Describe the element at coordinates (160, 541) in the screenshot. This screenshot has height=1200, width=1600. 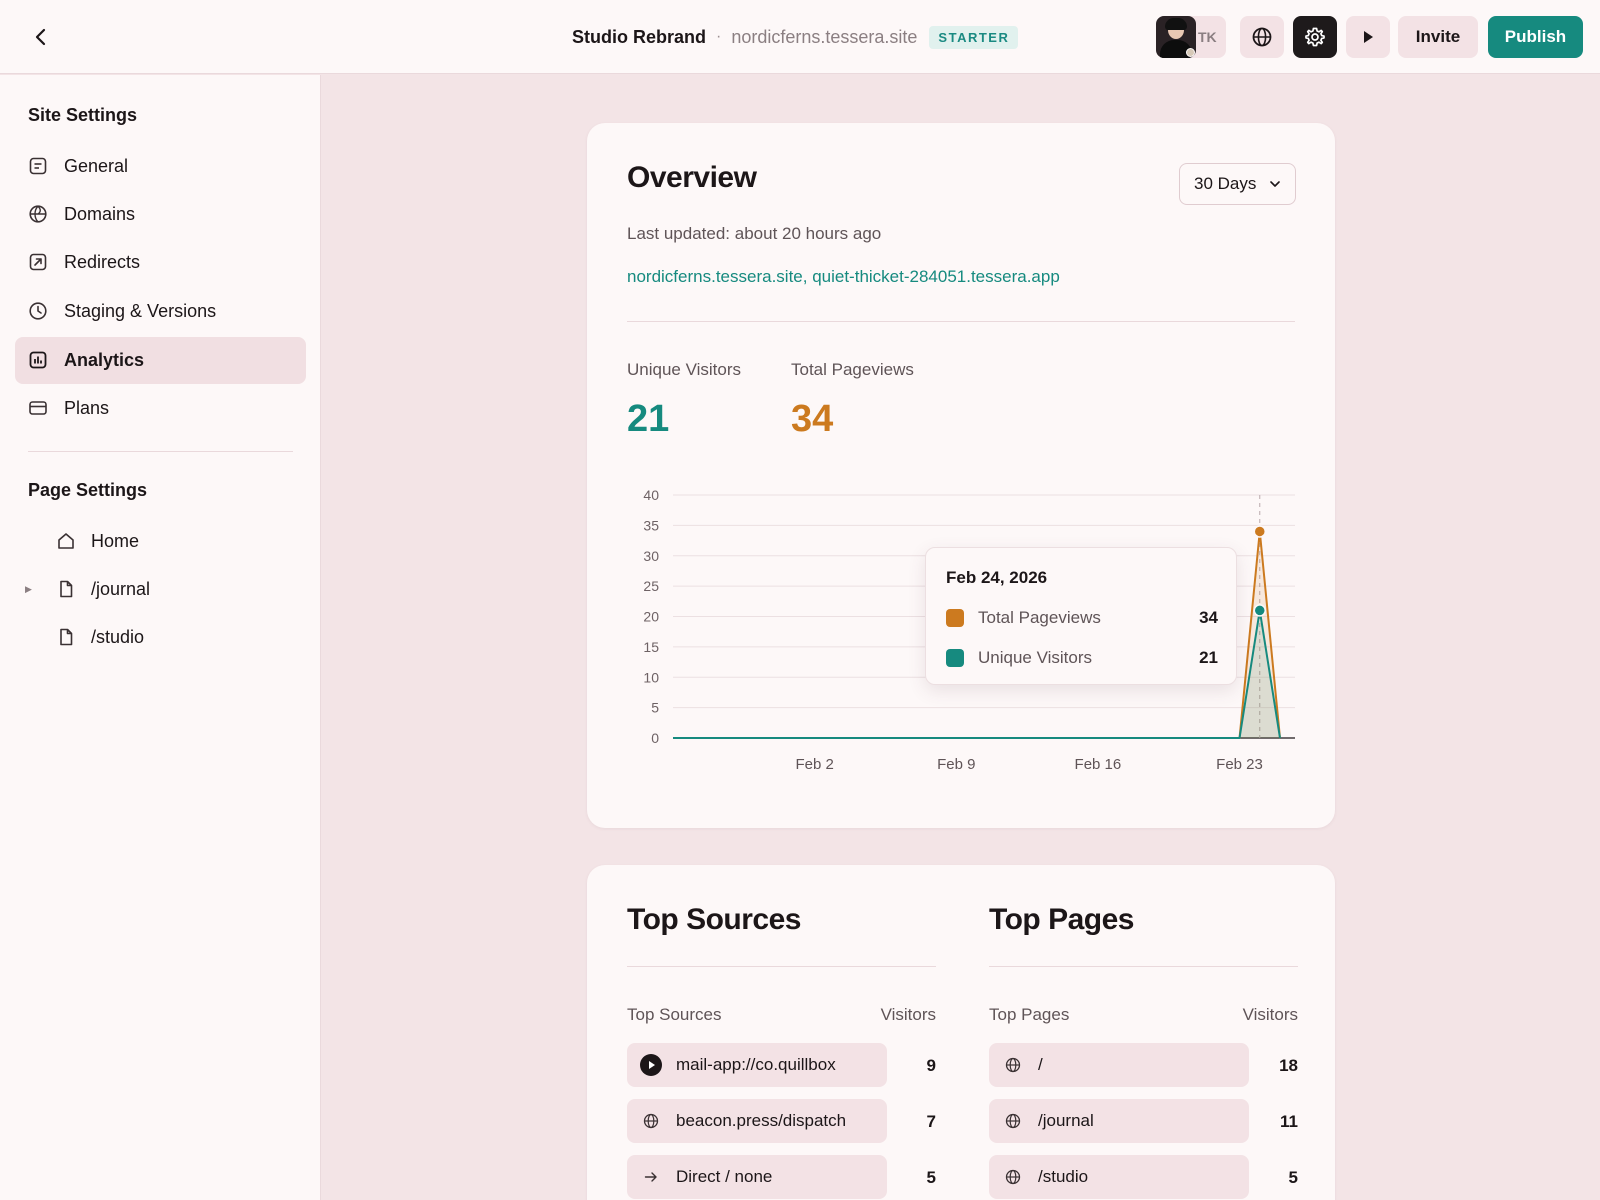
I see `page-item-home: Home` at that location.